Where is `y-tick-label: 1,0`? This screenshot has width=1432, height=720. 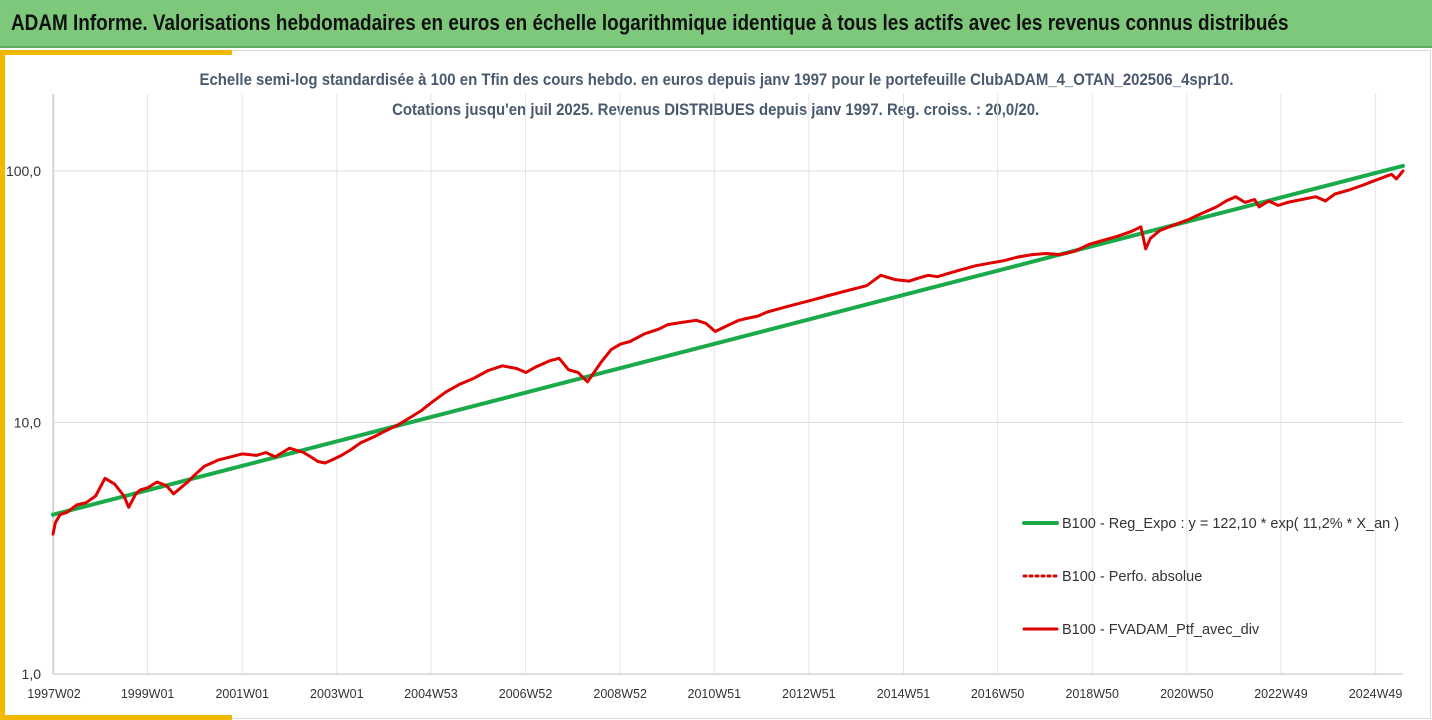
y-tick-label: 1,0 is located at coordinates (32, 674).